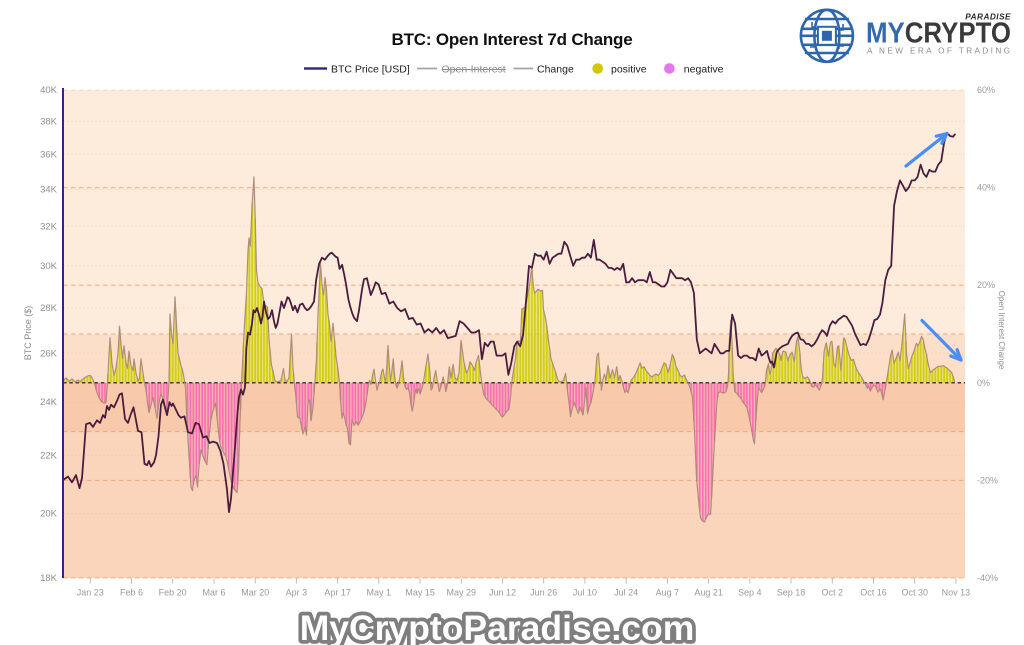 The height and width of the screenshot is (645, 1024). Describe the element at coordinates (708, 593) in the screenshot. I see `svg-text: Aug 21` at that location.